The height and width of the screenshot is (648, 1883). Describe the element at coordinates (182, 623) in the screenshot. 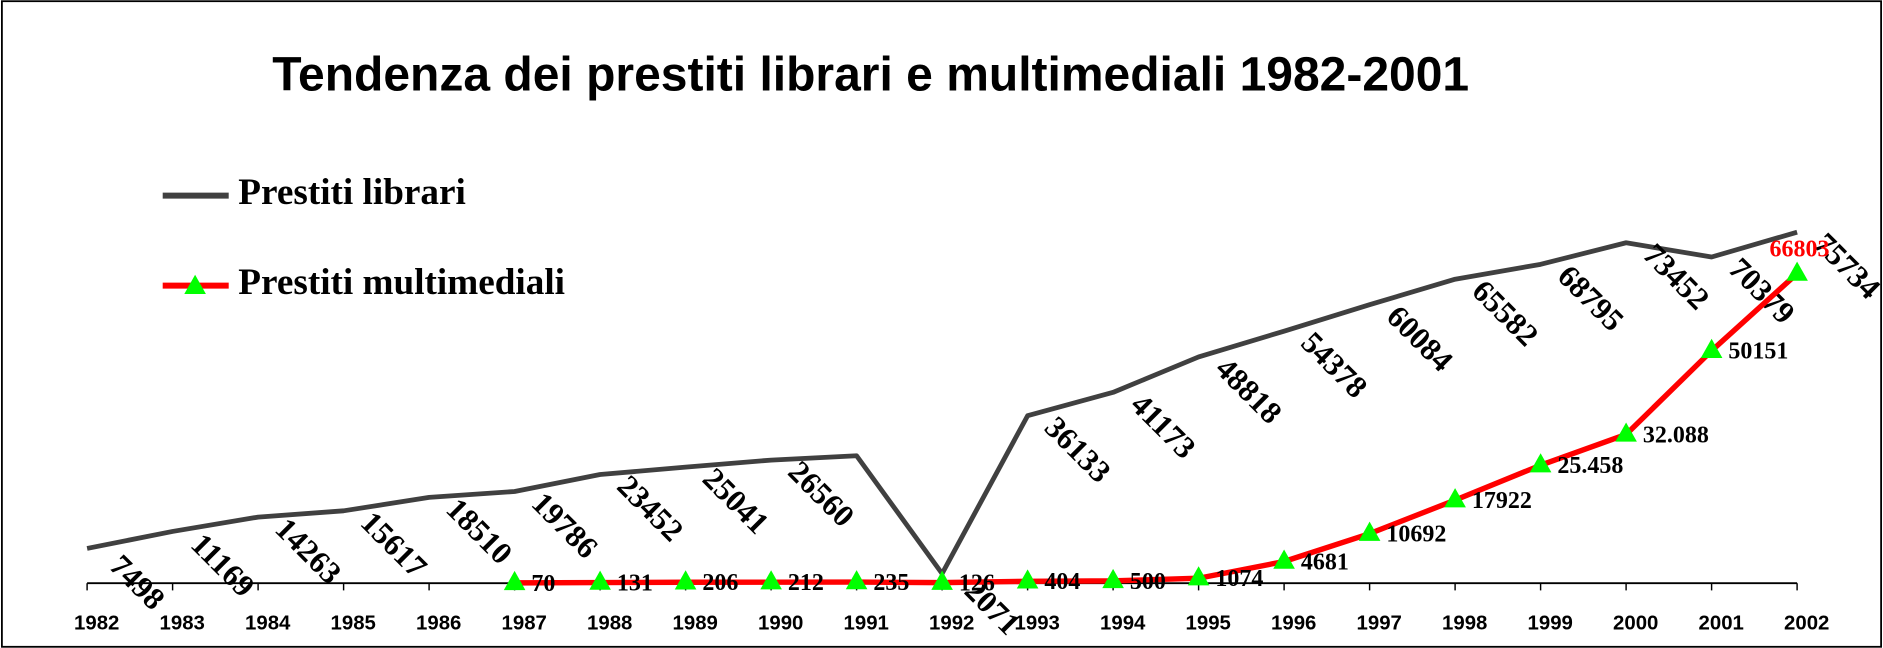

I see `x-tick-label: 1983` at that location.